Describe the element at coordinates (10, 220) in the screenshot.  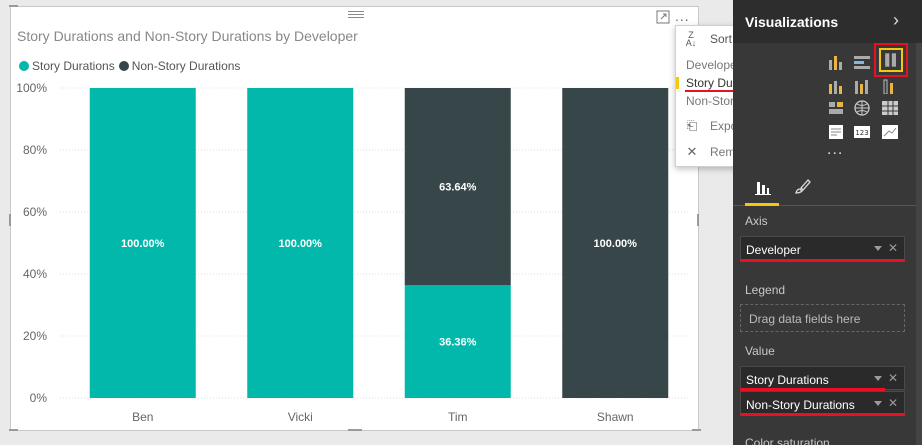
I see `resize-handle-left` at that location.